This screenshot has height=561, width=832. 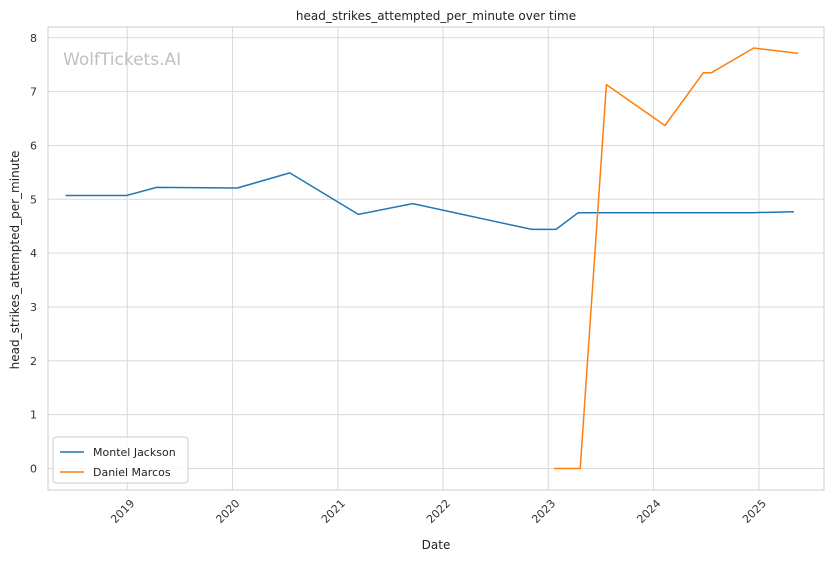 I want to click on y-tick-label: 6, so click(x=33, y=145).